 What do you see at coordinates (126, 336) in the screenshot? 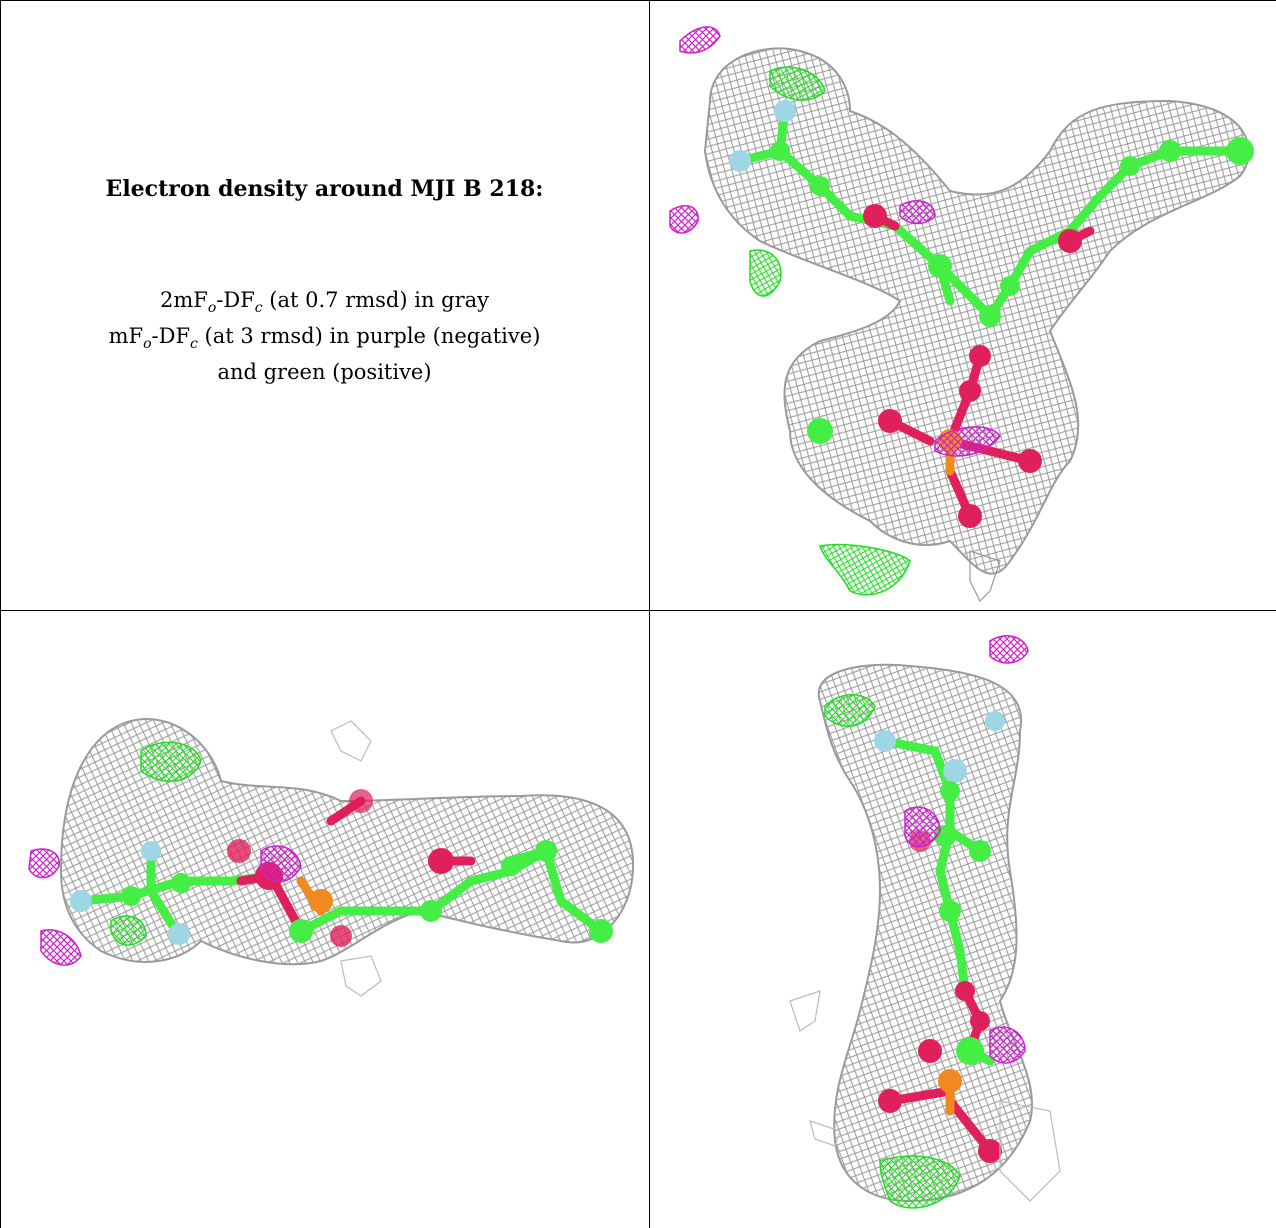
I see `caption-text: mF` at bounding box center [126, 336].